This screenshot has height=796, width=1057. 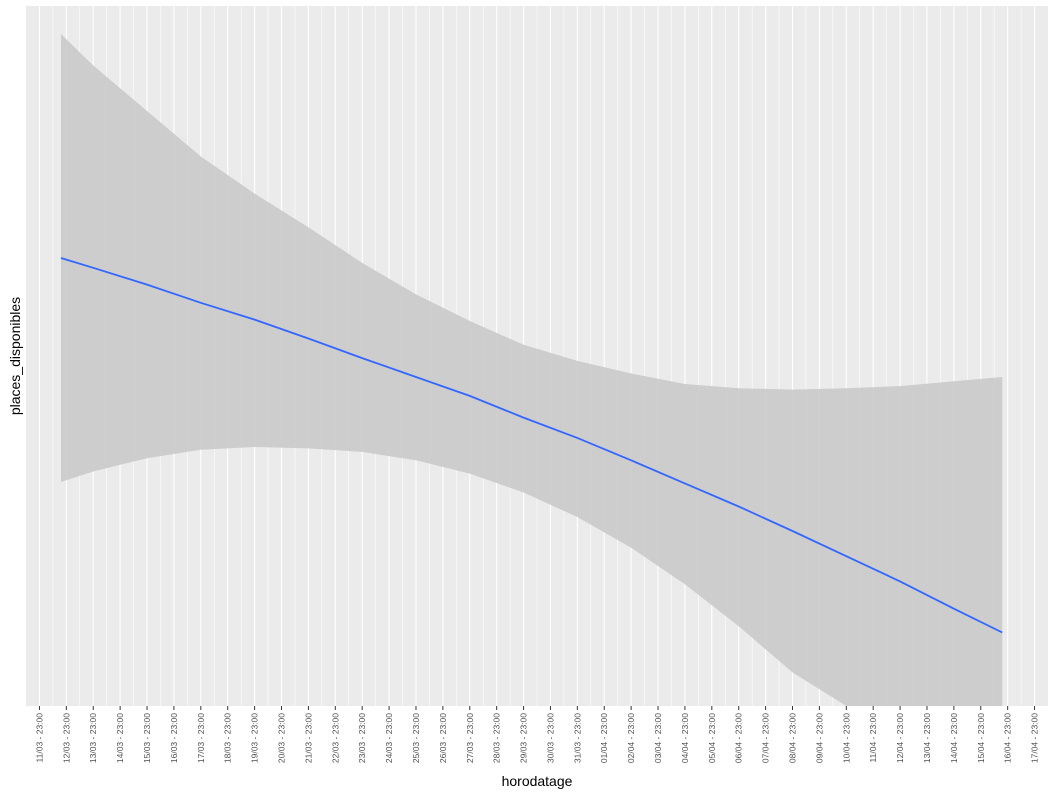 What do you see at coordinates (120, 738) in the screenshot?
I see `x-tick-label: 14/03 - 23:00` at bounding box center [120, 738].